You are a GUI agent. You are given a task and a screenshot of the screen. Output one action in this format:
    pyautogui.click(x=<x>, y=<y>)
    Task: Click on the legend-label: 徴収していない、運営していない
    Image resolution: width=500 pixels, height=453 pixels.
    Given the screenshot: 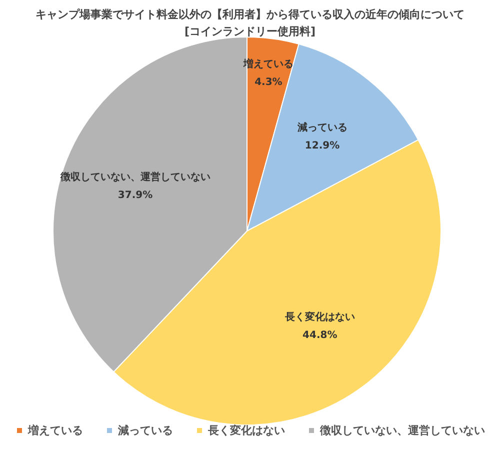 What is the action you would take?
    pyautogui.click(x=402, y=430)
    